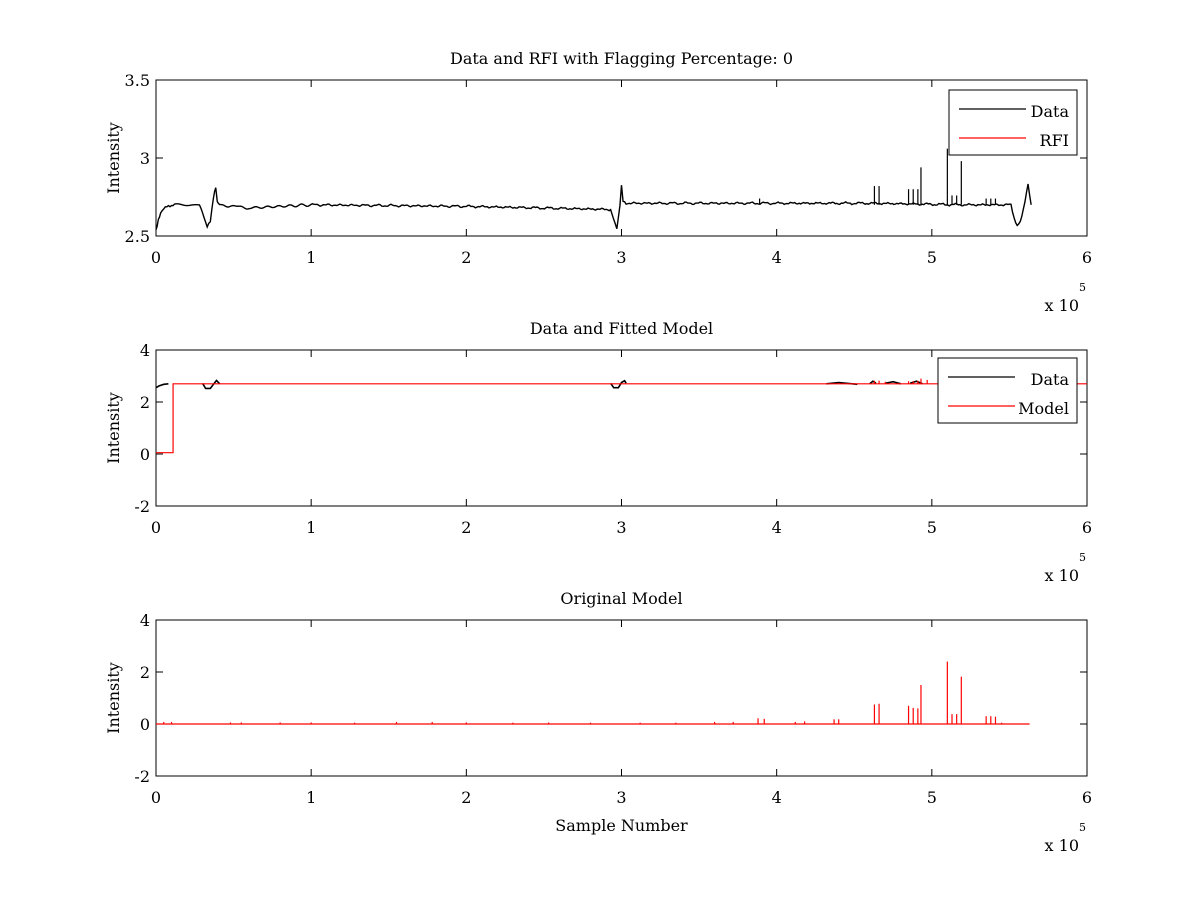 This screenshot has width=1200, height=900. What do you see at coordinates (621, 58) in the screenshot?
I see `chart-title: Data and RFI with Flagging Percentage: 0` at bounding box center [621, 58].